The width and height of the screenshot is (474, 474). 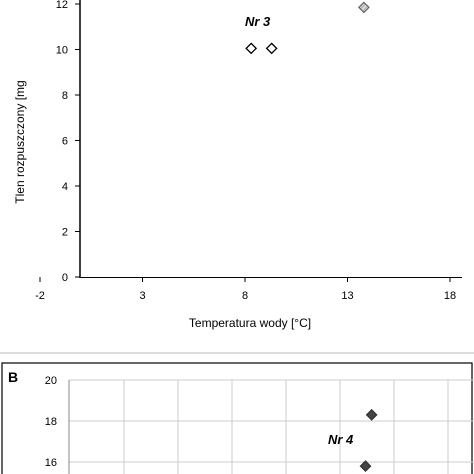 I want to click on y-tick-label: 0, so click(x=65, y=278).